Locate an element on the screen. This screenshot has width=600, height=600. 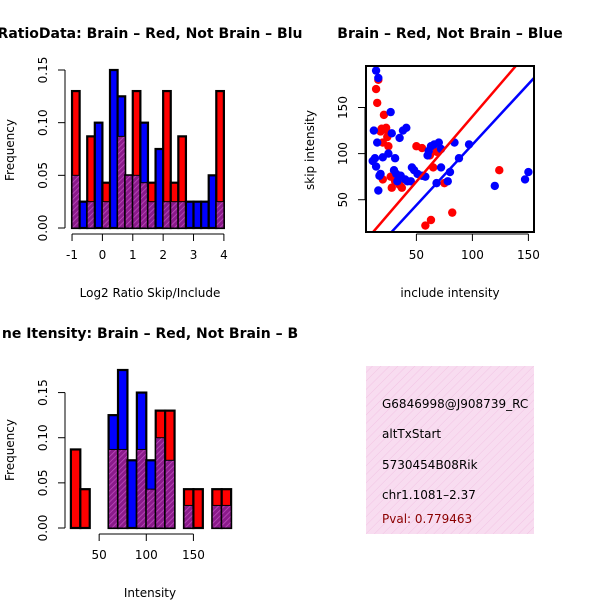
brain-fit-line is located at coordinates (444, 149).